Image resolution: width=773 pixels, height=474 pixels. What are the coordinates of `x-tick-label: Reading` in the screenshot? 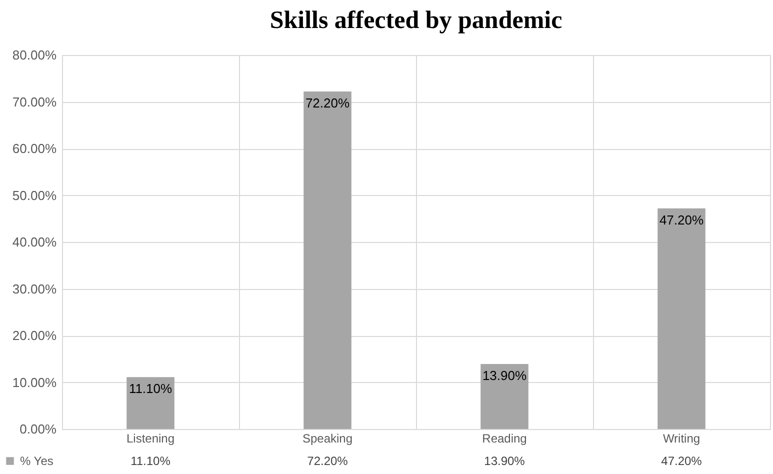 It's located at (504, 439).